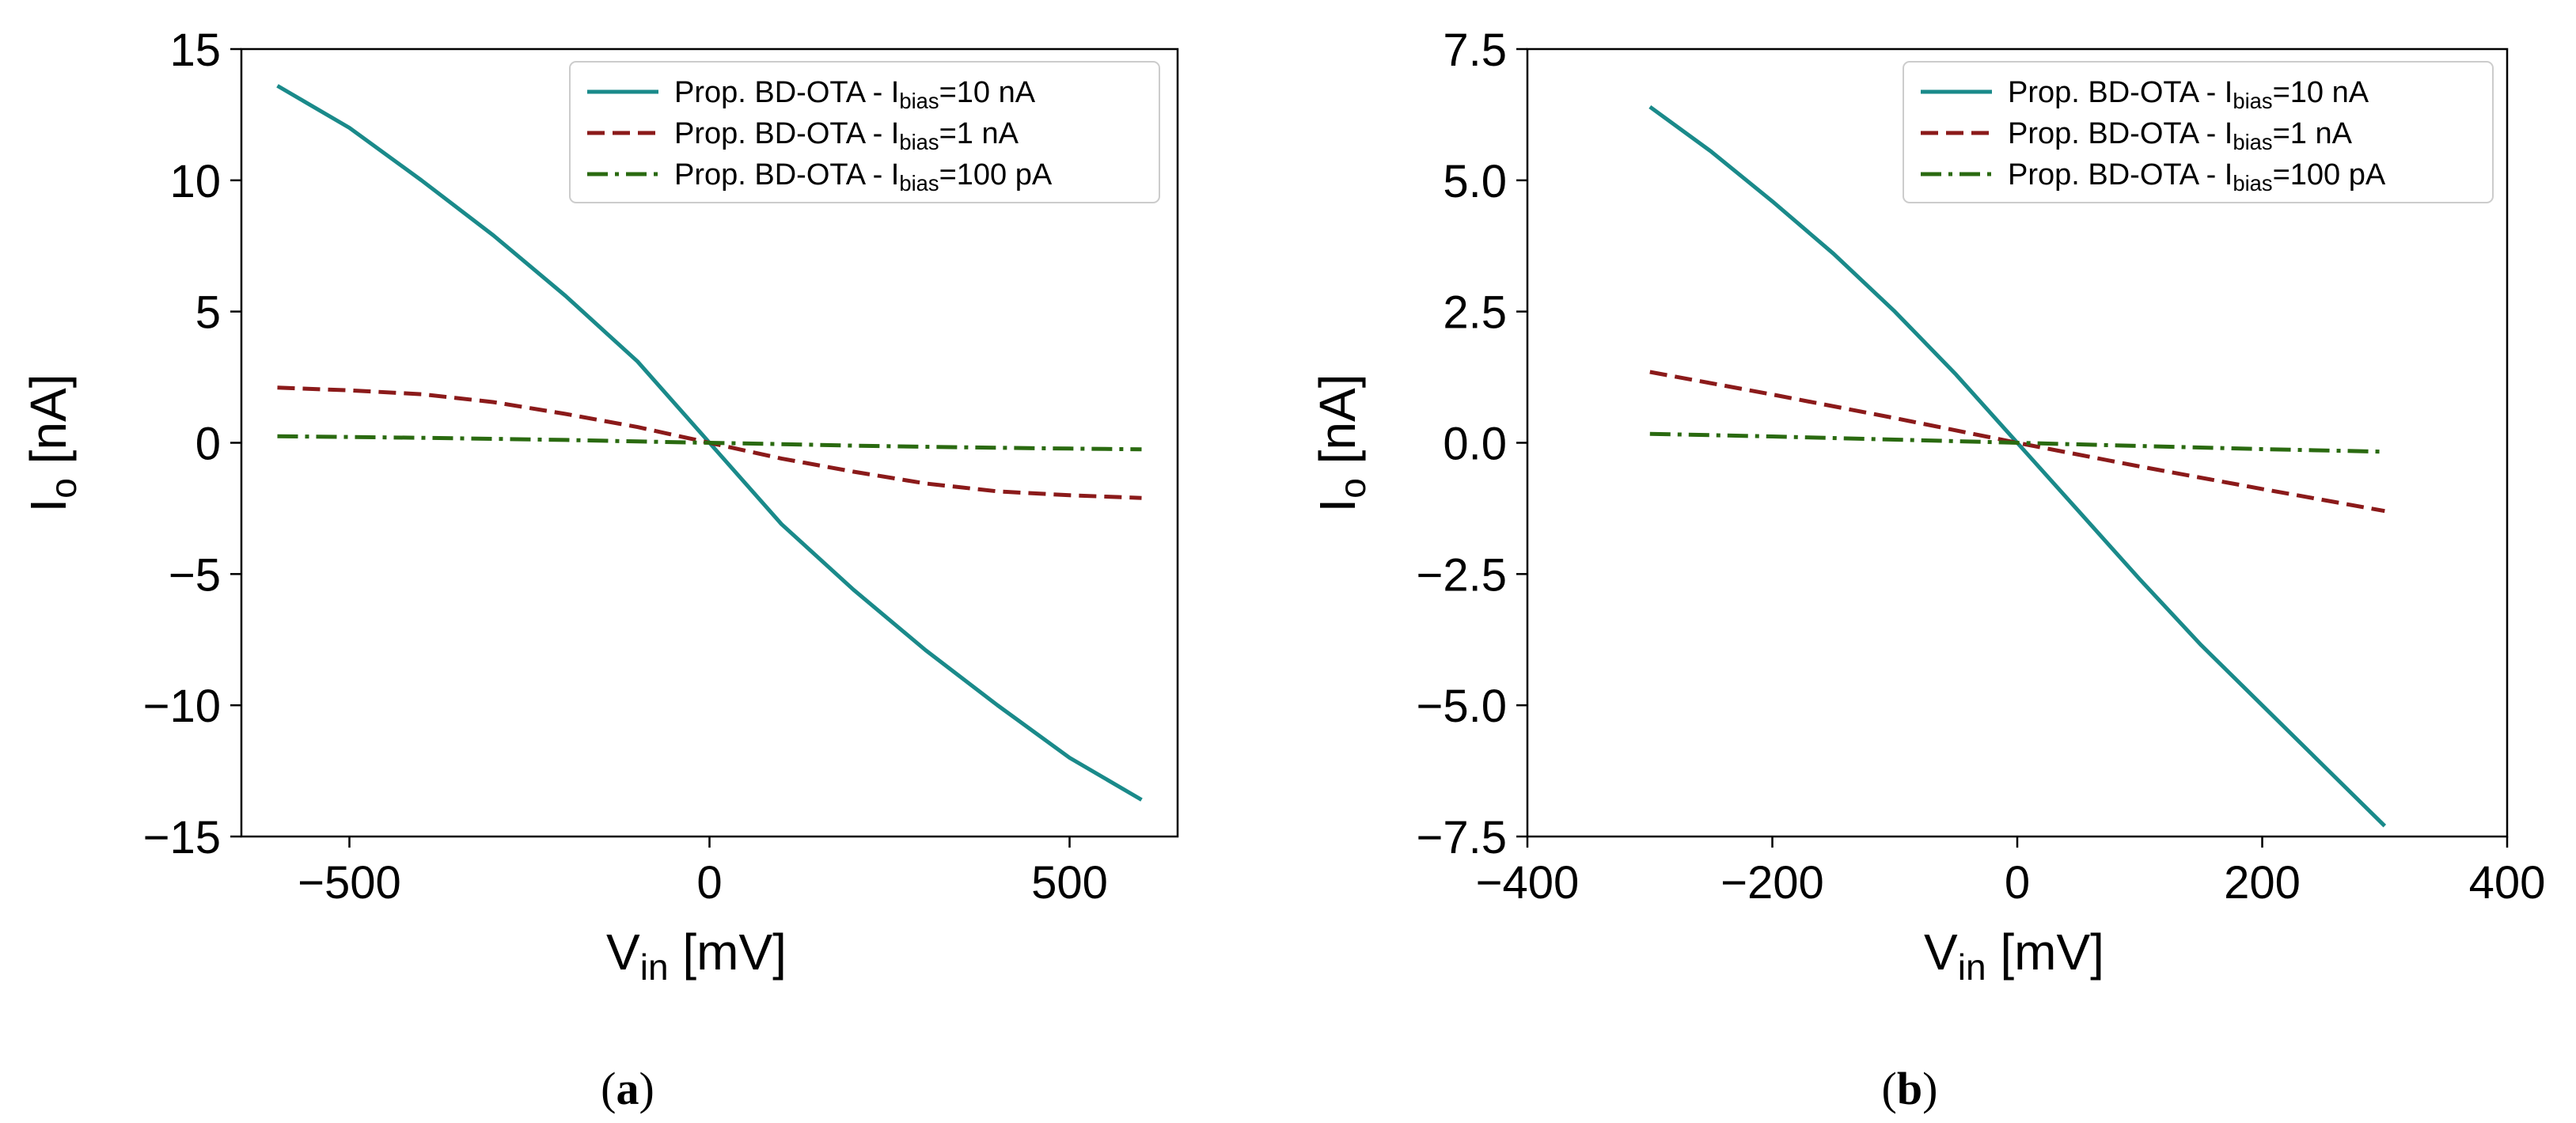  What do you see at coordinates (1475, 313) in the screenshot?
I see `y-tick-label: 2.5` at bounding box center [1475, 313].